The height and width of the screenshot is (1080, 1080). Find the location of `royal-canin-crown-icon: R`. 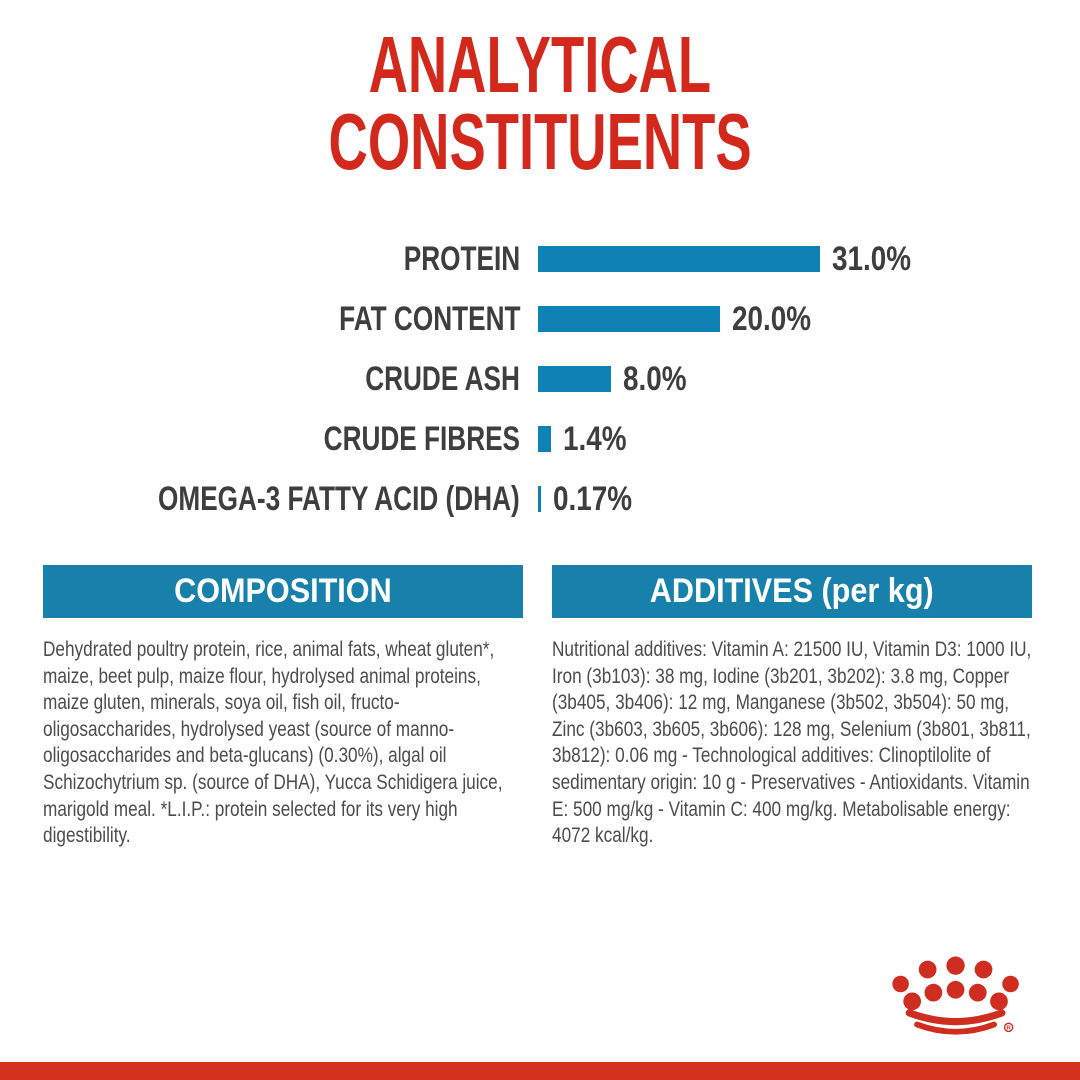

royal-canin-crown-icon: R is located at coordinates (955, 995).